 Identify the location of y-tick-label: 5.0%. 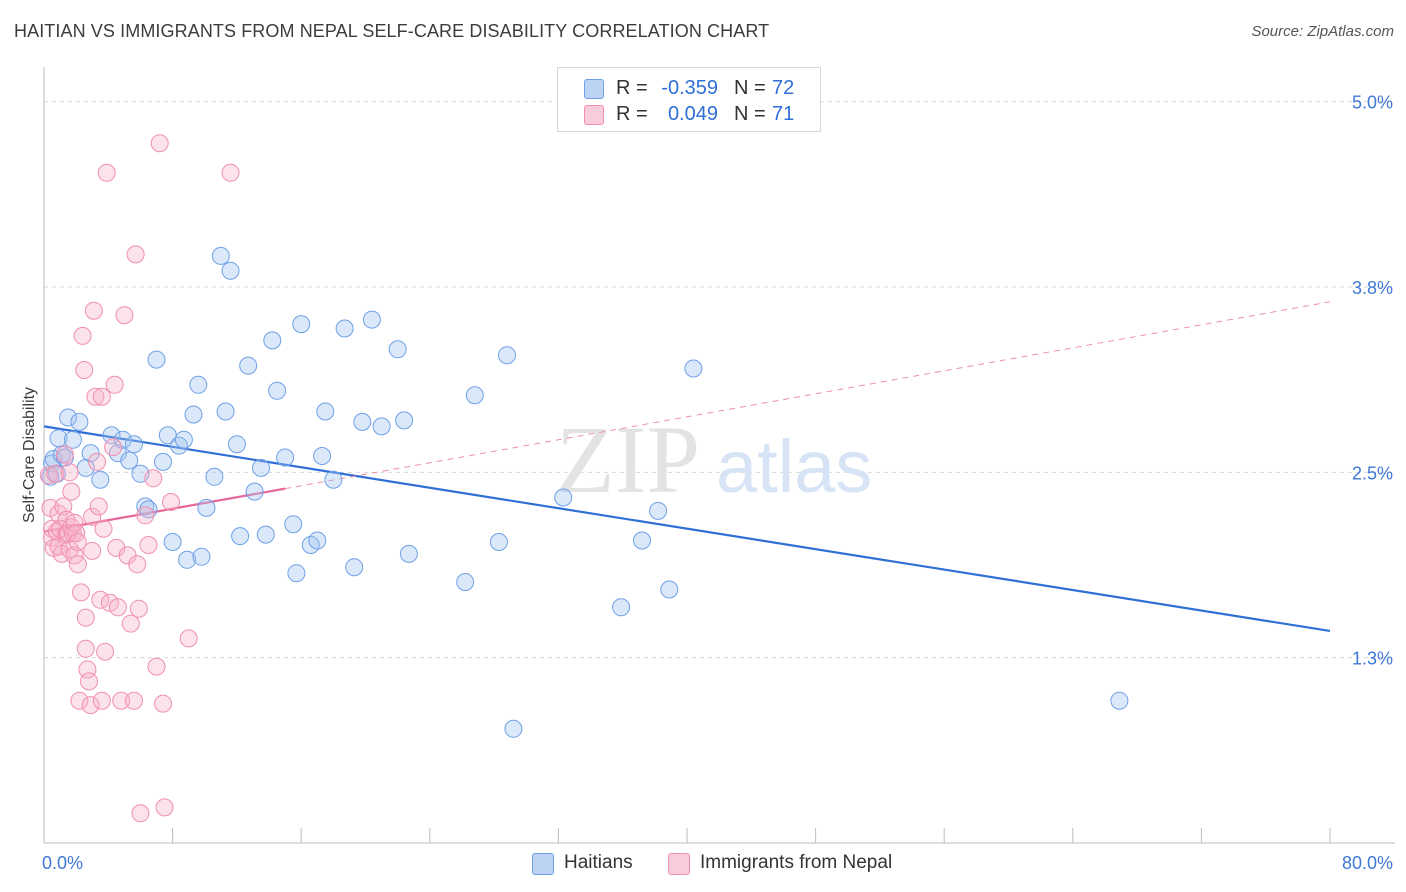
(1372, 103).